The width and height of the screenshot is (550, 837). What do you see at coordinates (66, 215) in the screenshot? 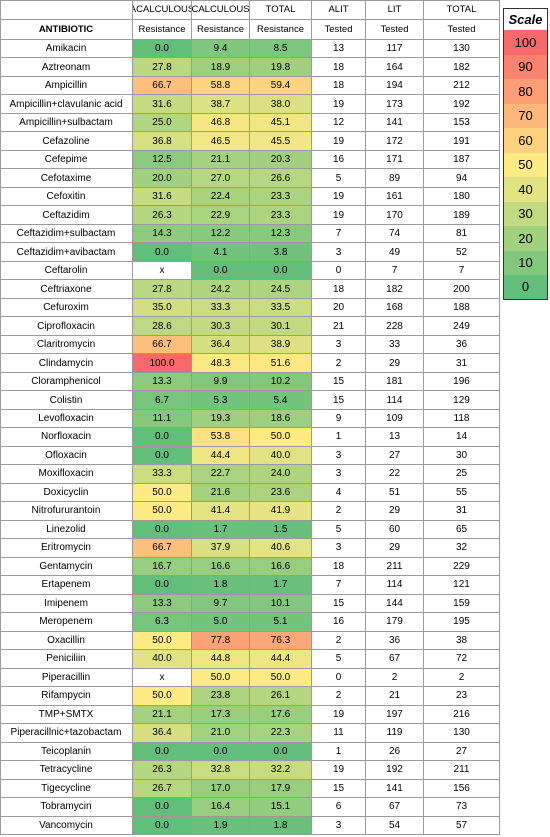
I see `antibiotic-name: Ceftazidim` at bounding box center [66, 215].